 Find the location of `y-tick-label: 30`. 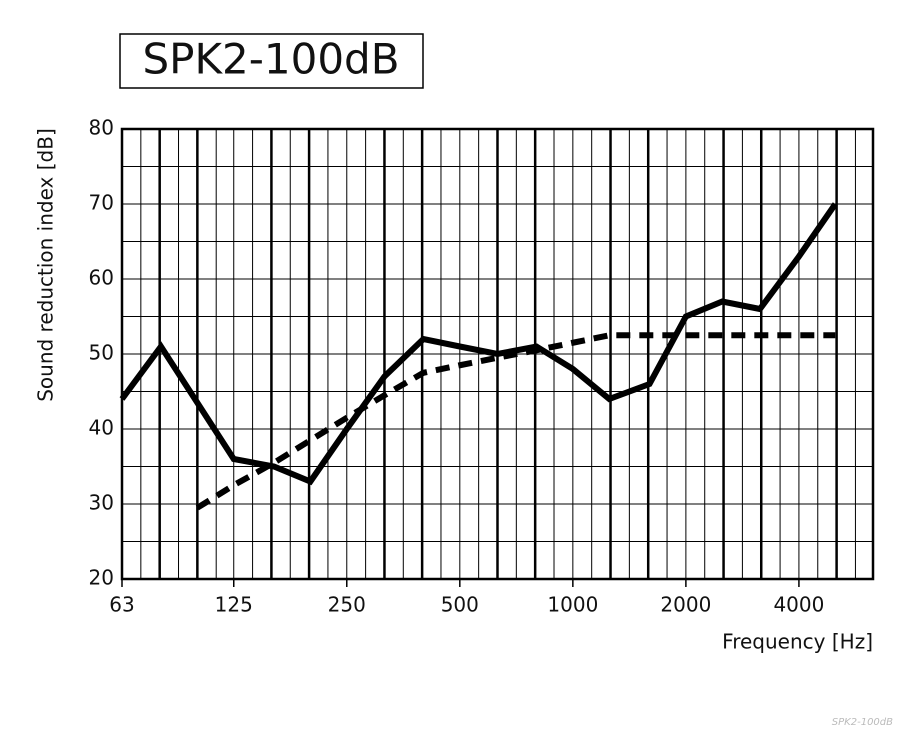

y-tick-label: 30 is located at coordinates (101, 503).